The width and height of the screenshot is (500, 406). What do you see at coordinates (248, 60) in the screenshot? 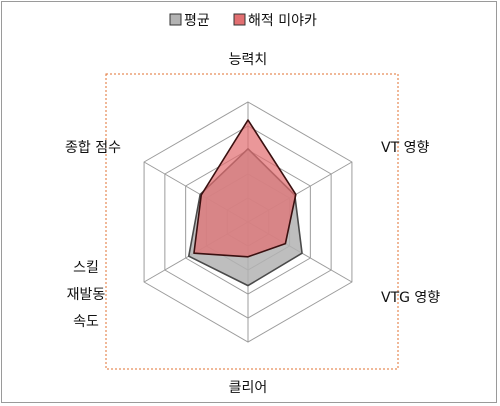
I see `axis-label-0: 능력치` at bounding box center [248, 60].